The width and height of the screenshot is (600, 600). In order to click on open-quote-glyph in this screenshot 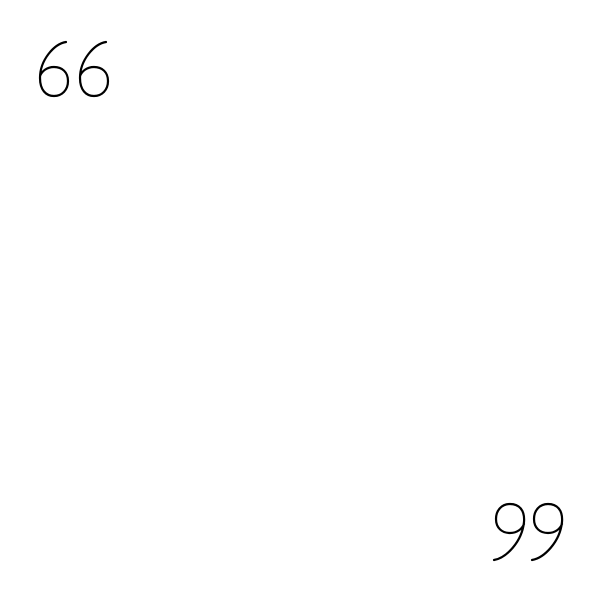, I will do `click(74, 69)`.